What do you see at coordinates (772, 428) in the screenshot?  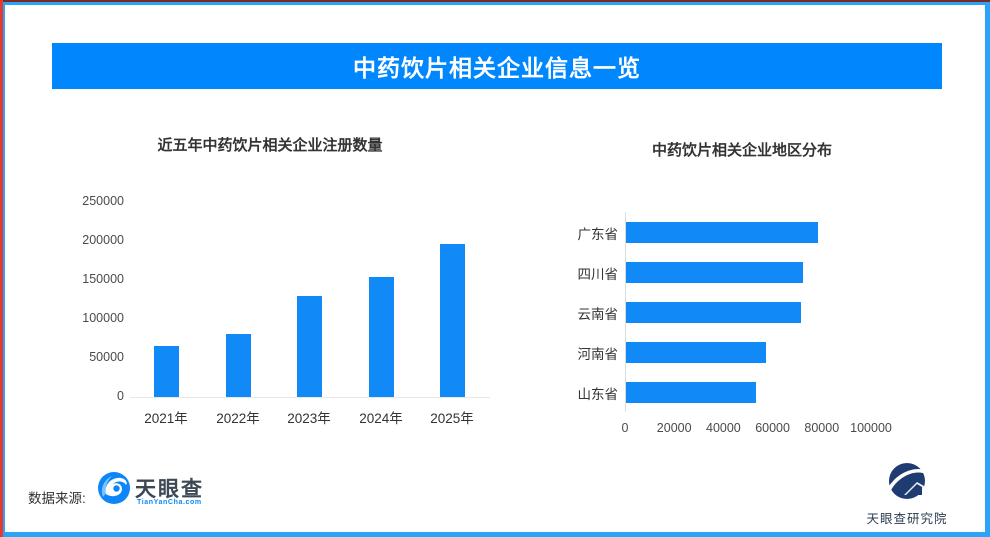 I see `right-chart-x-tick: 60000` at bounding box center [772, 428].